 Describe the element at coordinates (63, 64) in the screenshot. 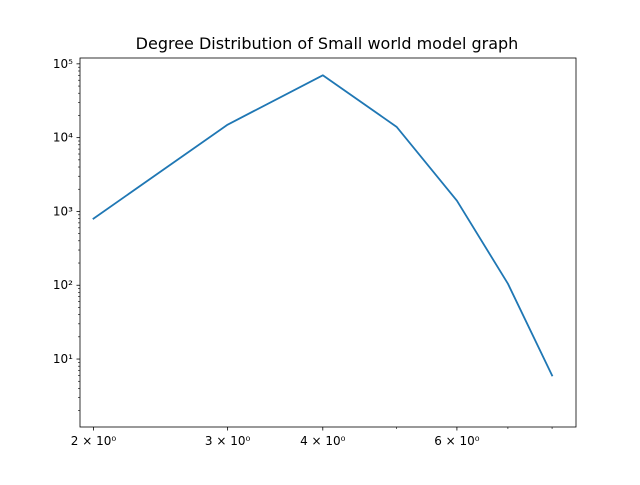

I see `y-tick-label: 10⁵` at that location.